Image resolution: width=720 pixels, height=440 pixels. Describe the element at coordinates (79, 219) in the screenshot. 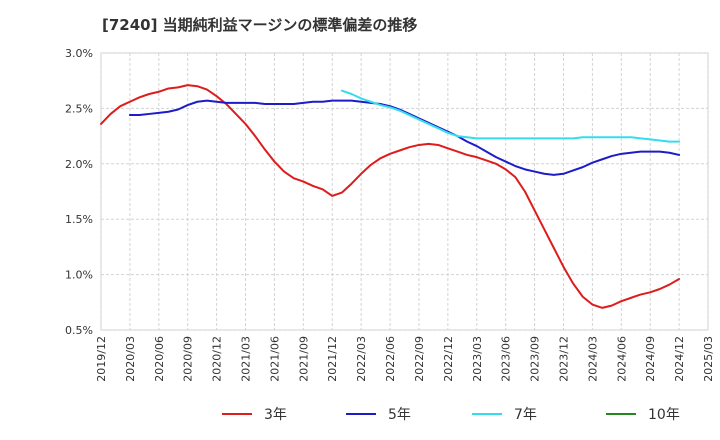

I see `y-tick-label: 1.5%` at that location.